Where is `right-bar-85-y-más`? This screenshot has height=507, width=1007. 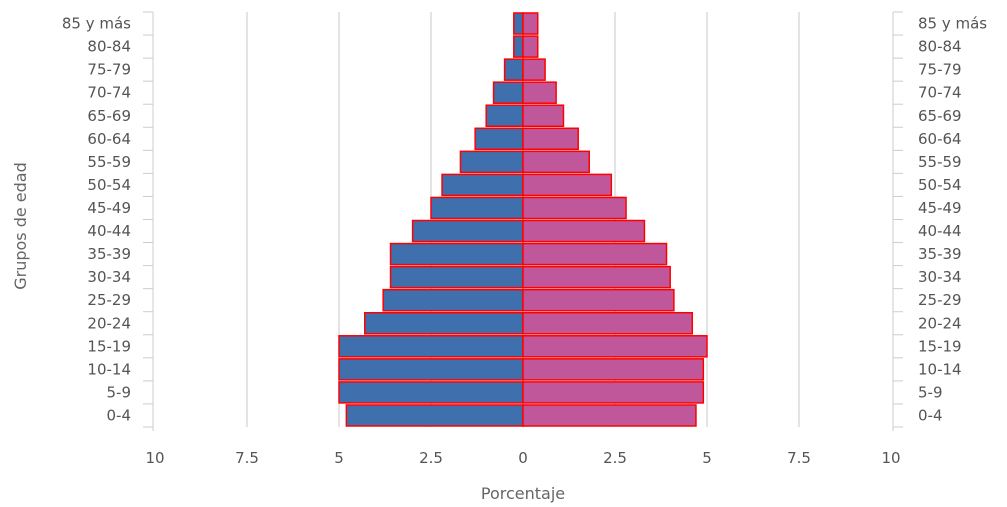 right-bar-85-y-más is located at coordinates (530, 23).